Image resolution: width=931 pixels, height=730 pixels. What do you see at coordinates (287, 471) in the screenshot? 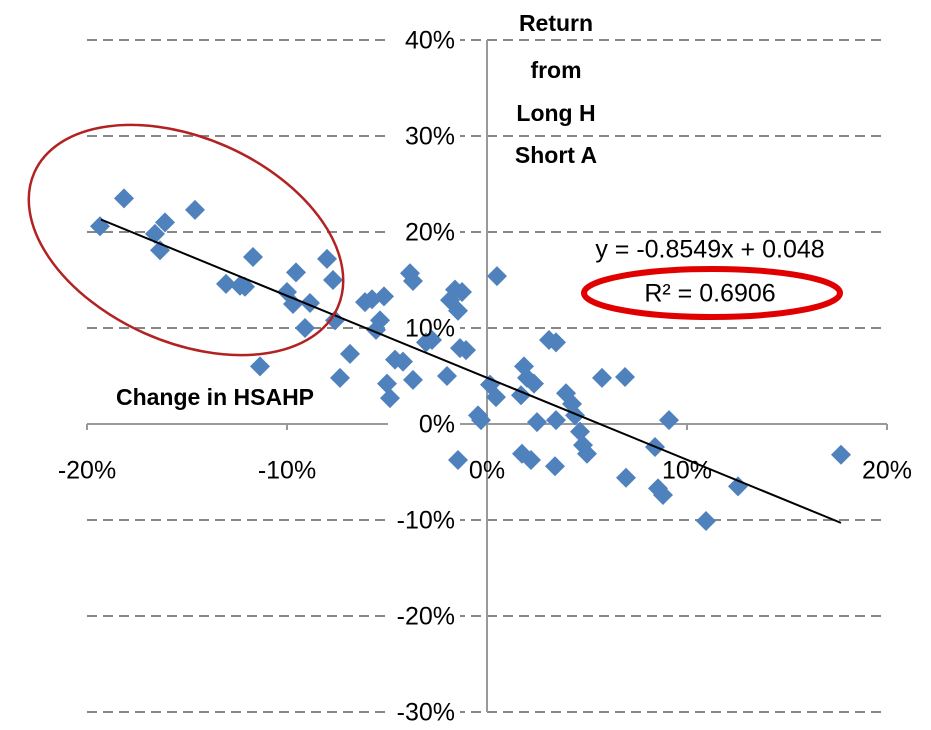
I see `x-tick-label: -10%` at bounding box center [287, 471].